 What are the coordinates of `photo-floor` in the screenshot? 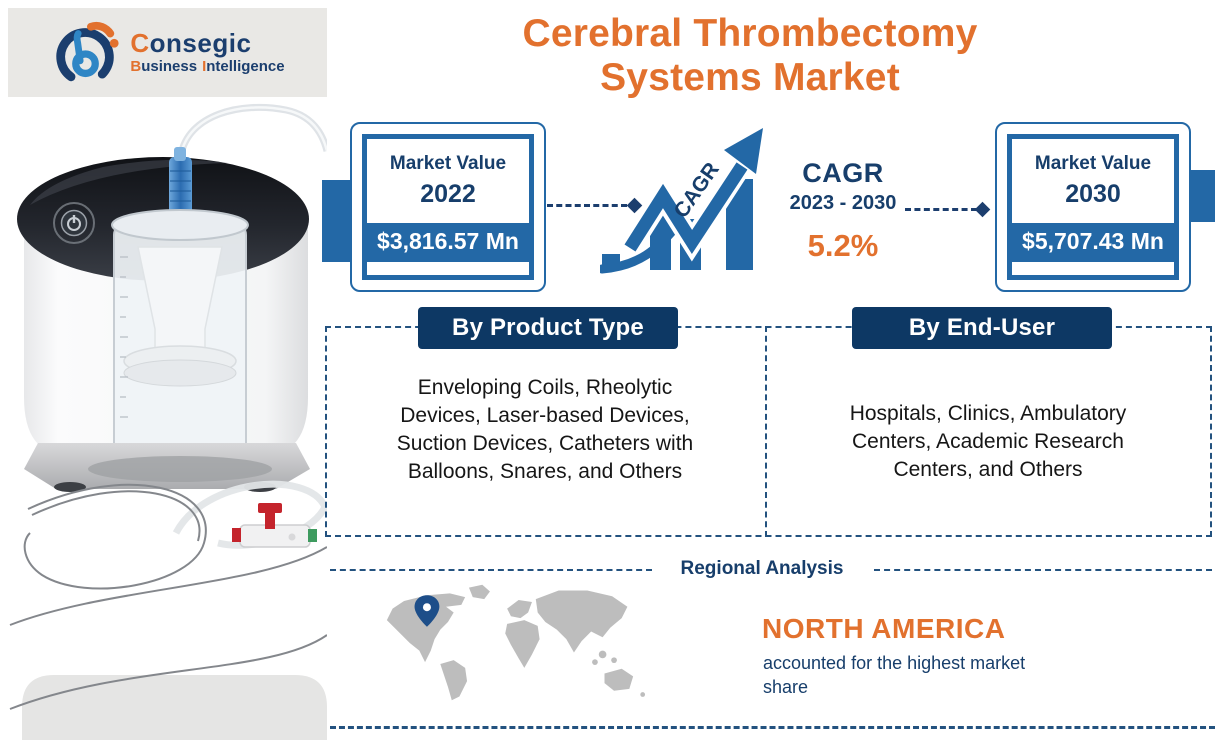 It's located at (174, 707).